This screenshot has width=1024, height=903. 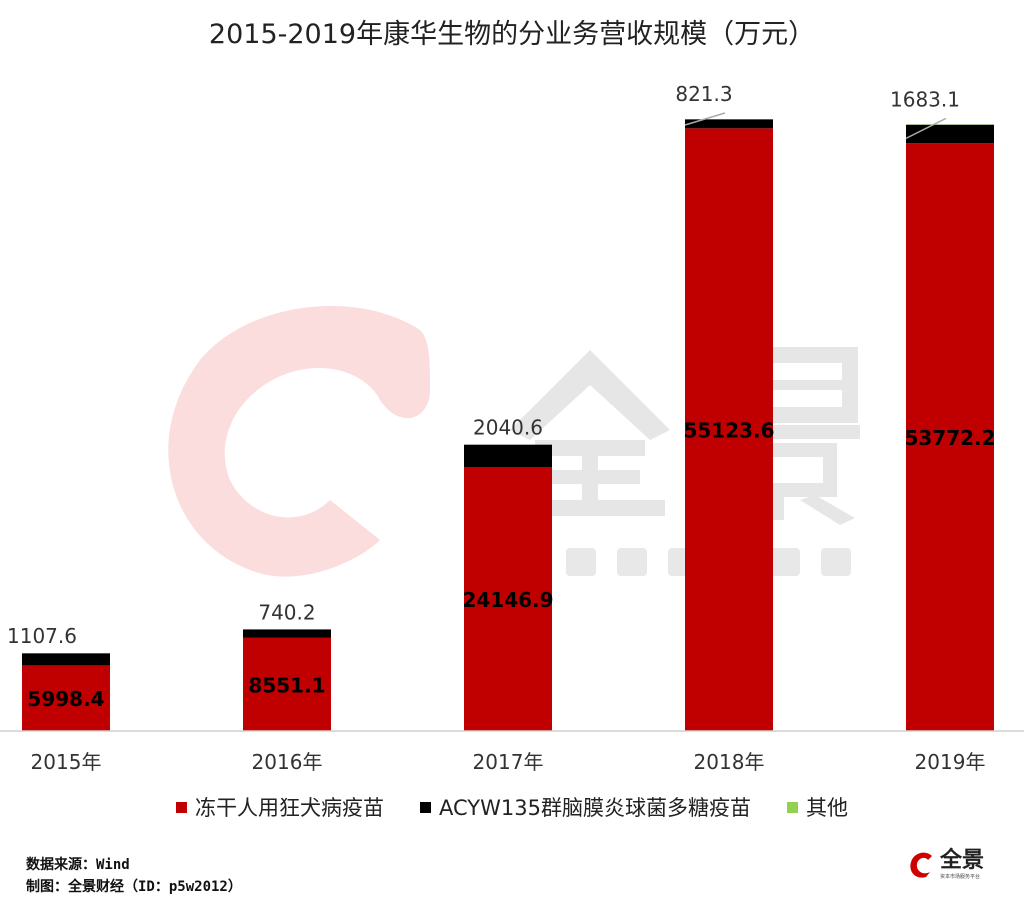 What do you see at coordinates (961, 860) in the screenshot?
I see `logo-brand: 全景` at bounding box center [961, 860].